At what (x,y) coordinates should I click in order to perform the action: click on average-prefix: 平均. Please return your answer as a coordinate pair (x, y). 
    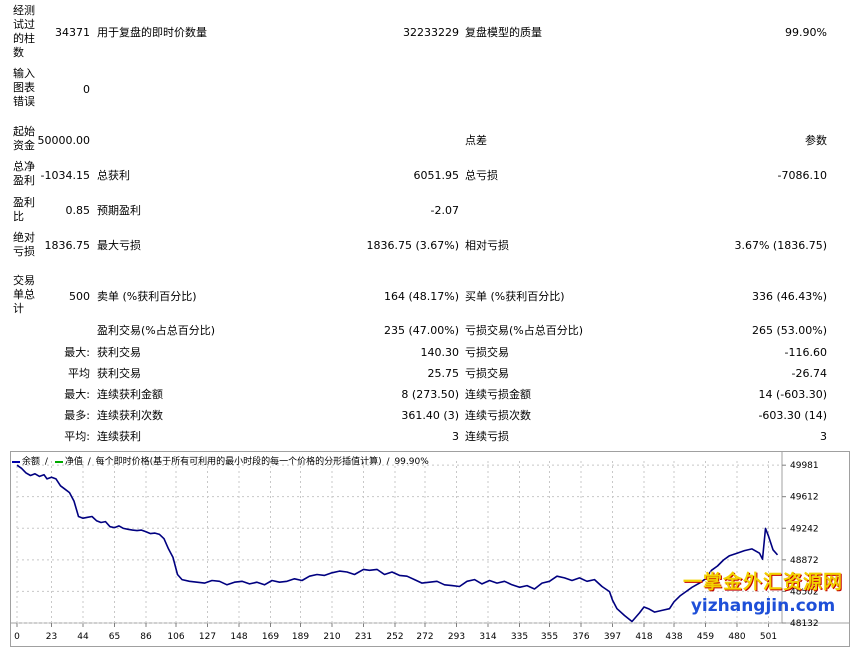
    Looking at the image, I should click on (79, 373).